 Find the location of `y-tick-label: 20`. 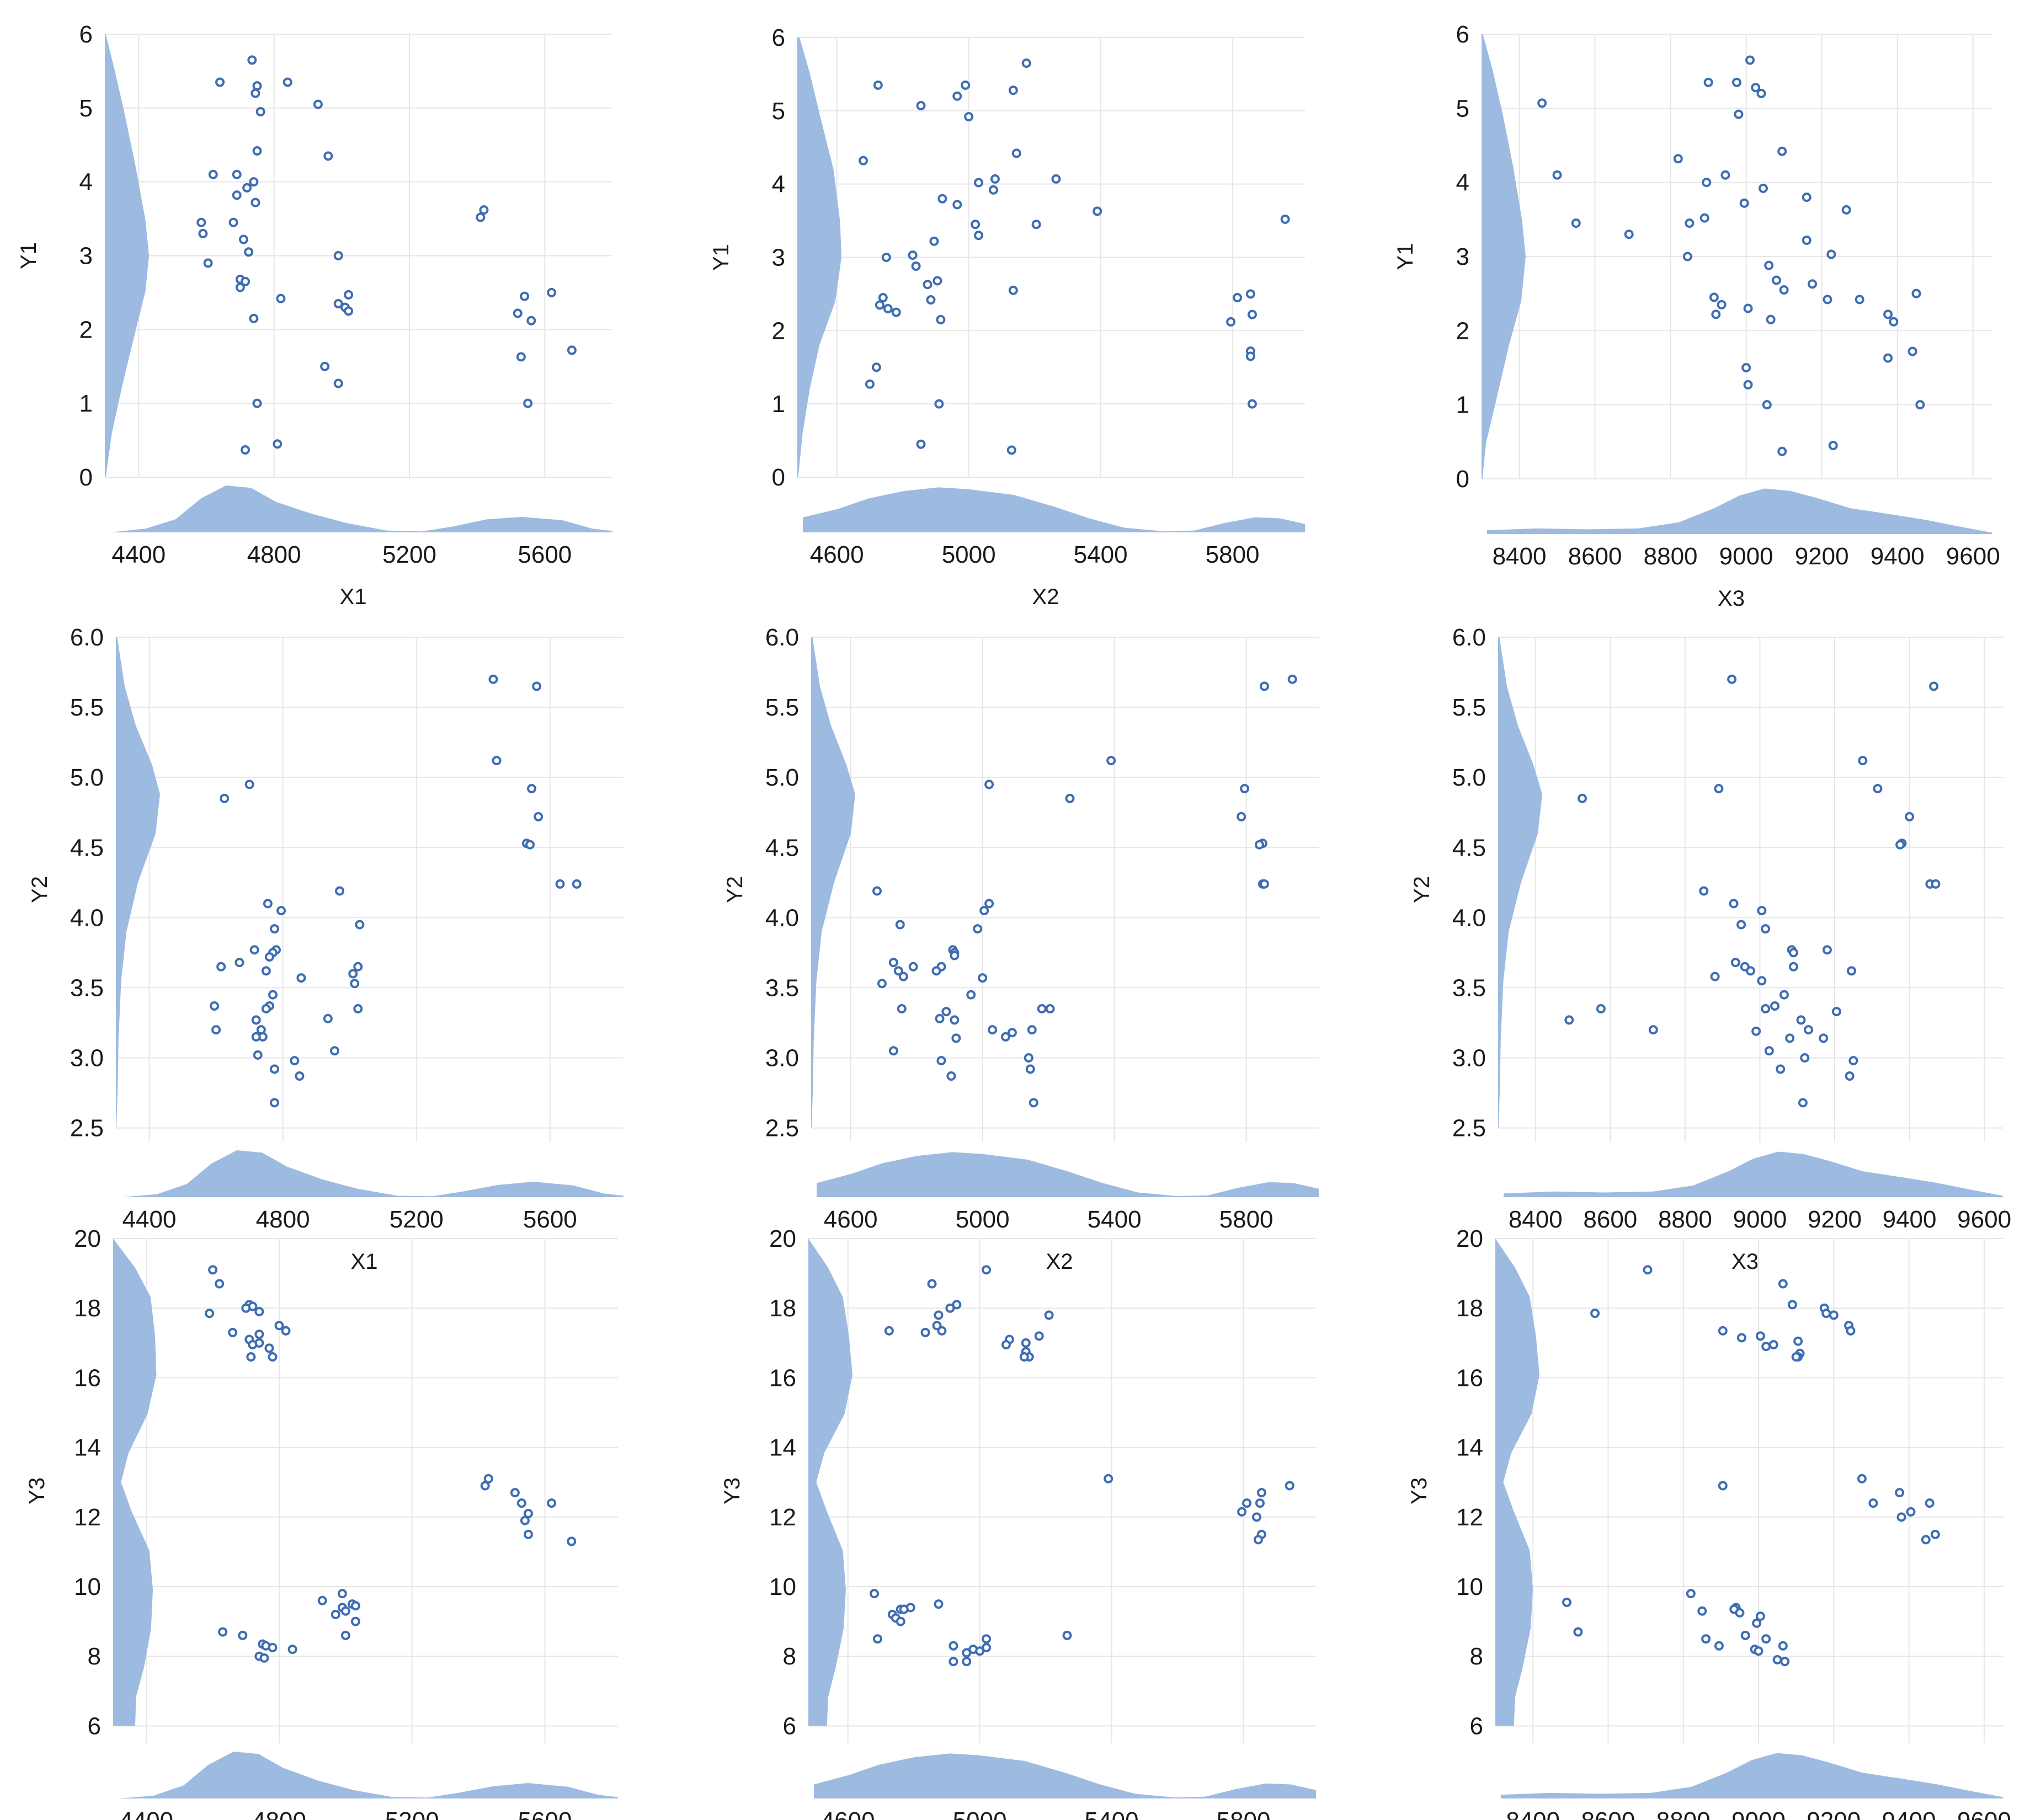

y-tick-label: 20 is located at coordinates (783, 1238).